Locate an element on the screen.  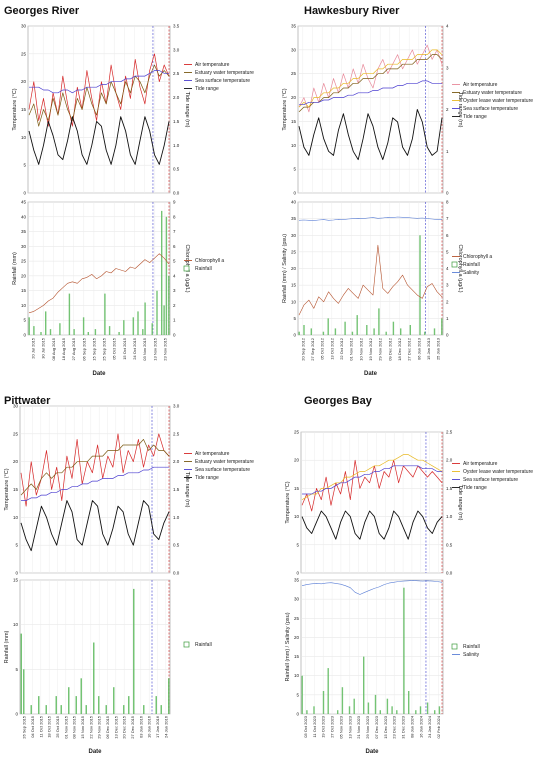
georges-bay-date-tick-label: 21 Nov 2023 is located at coordinates (358, 726).